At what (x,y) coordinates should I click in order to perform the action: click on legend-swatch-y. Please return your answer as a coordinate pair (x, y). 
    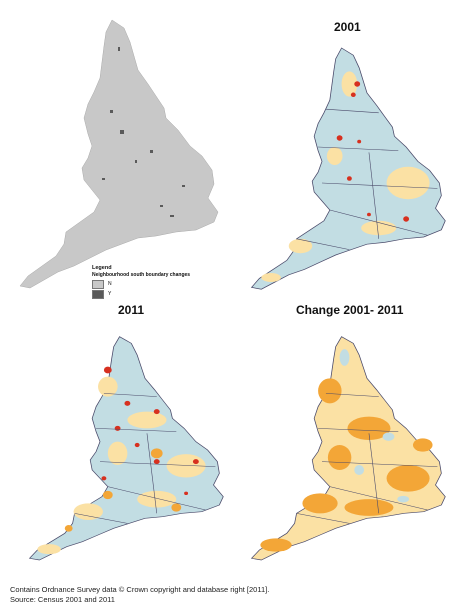
    Looking at the image, I should click on (98, 294).